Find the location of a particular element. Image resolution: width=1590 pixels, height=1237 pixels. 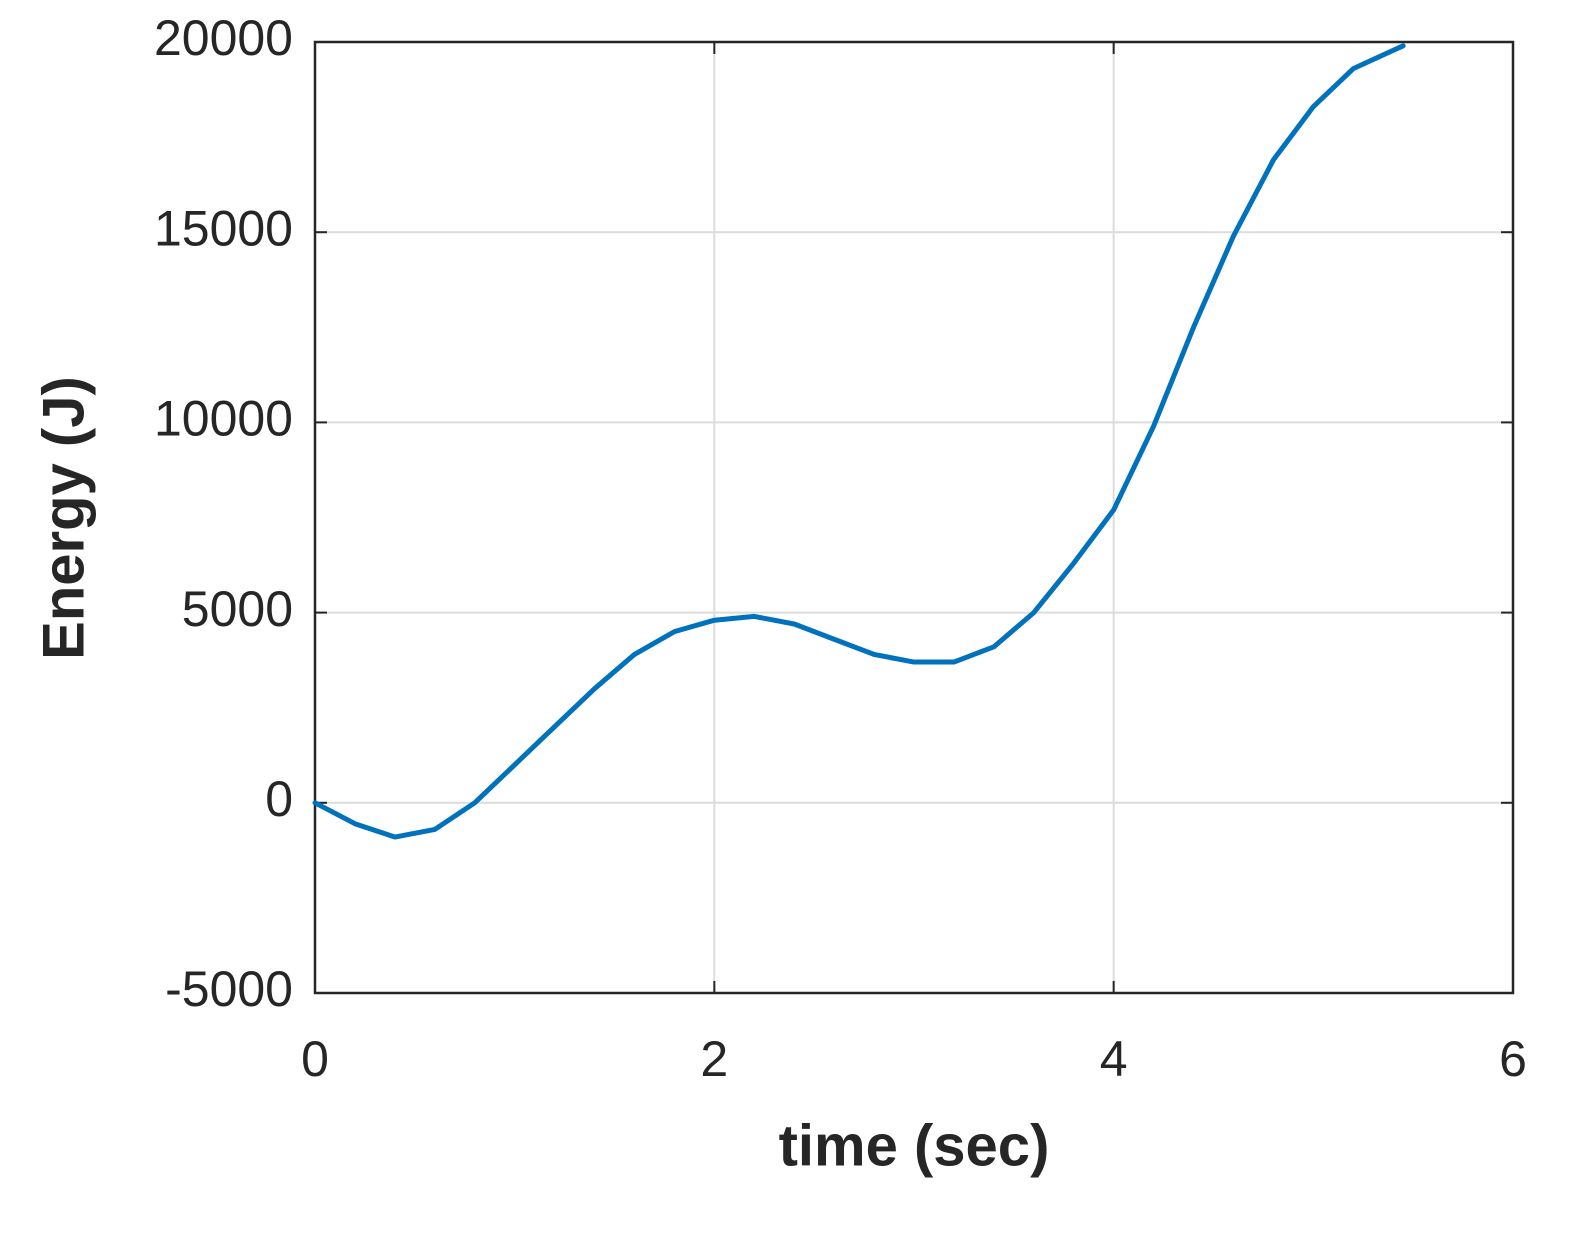

x-tick-label: 2 is located at coordinates (714, 1059).